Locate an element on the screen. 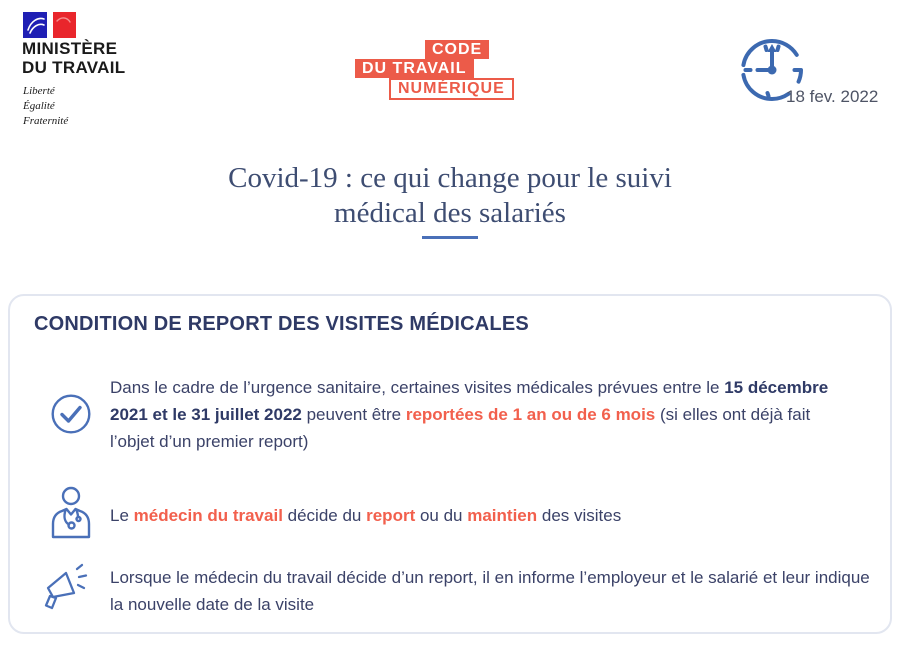  text-segment: médecin du travail is located at coordinates (208, 515).